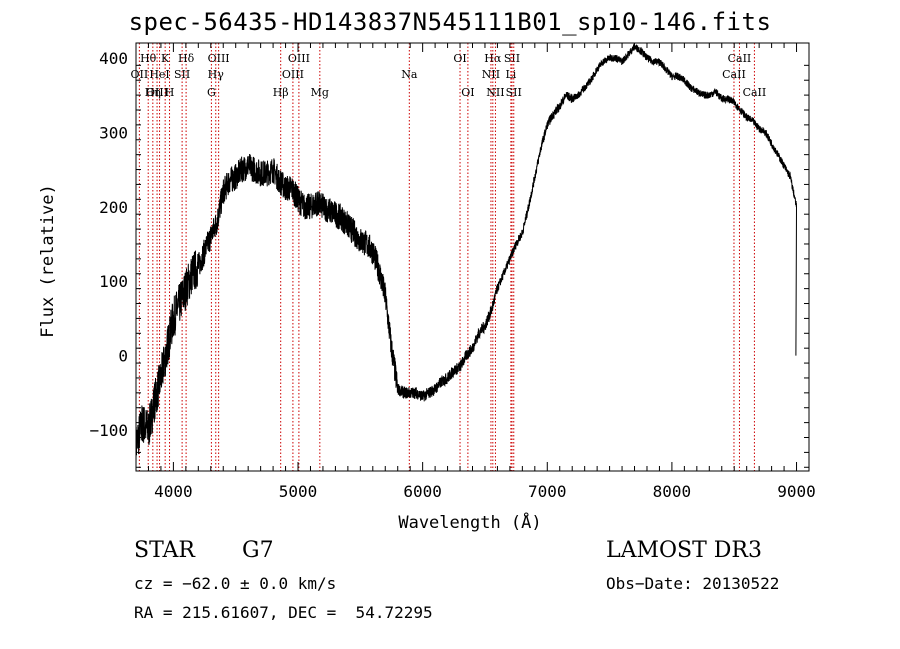 This screenshot has width=900, height=649. Describe the element at coordinates (186, 58) in the screenshot. I see `marker-label: Hδ` at that location.